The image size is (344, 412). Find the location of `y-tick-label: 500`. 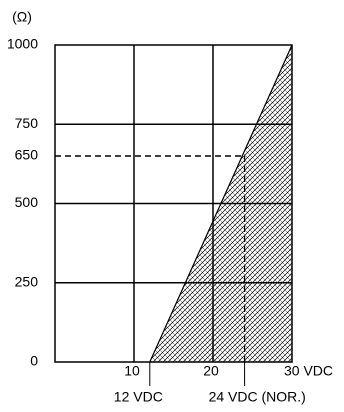

y-tick-label: 500 is located at coordinates (27, 202).